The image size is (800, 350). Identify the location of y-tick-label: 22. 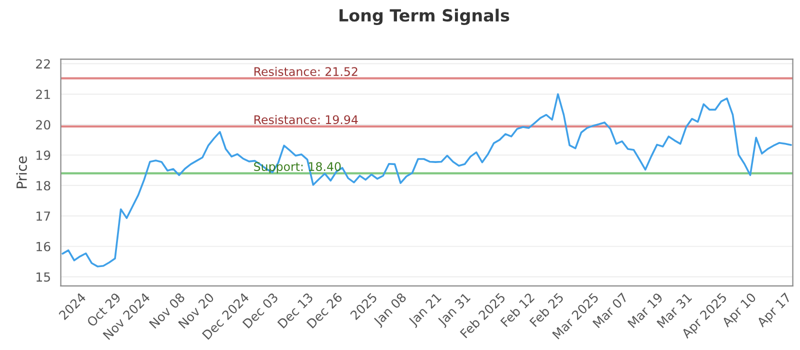
(43, 63).